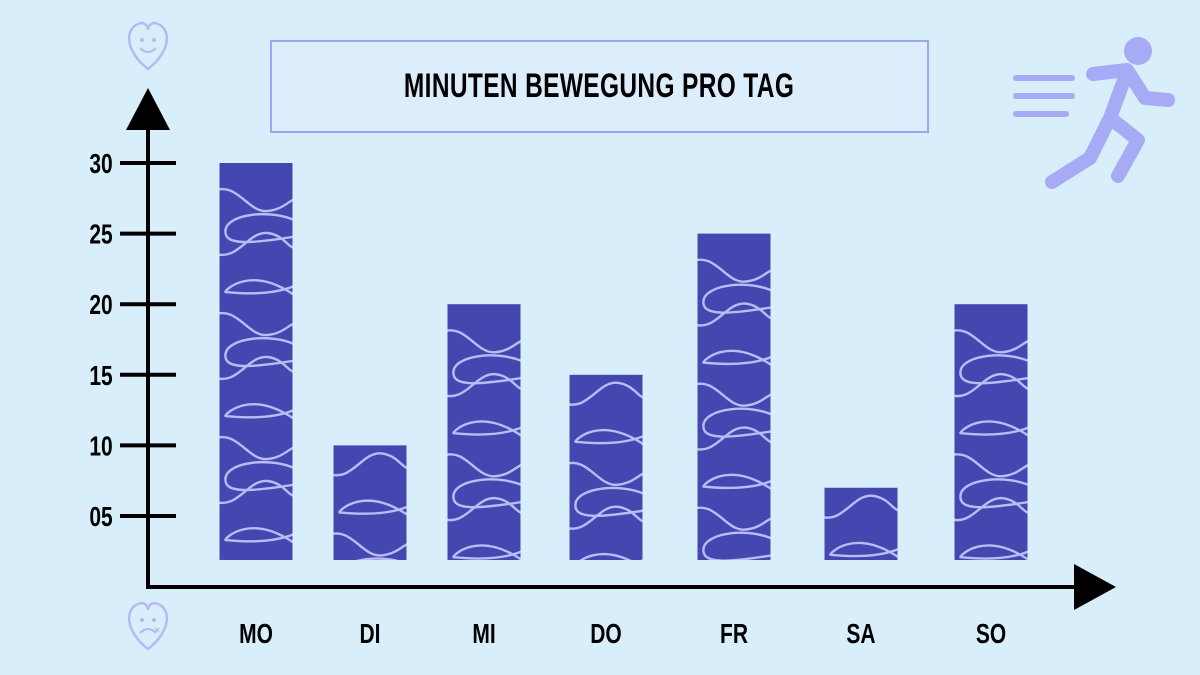 This screenshot has width=1200, height=675. Describe the element at coordinates (101, 376) in the screenshot. I see `y-tick-label: 15` at that location.